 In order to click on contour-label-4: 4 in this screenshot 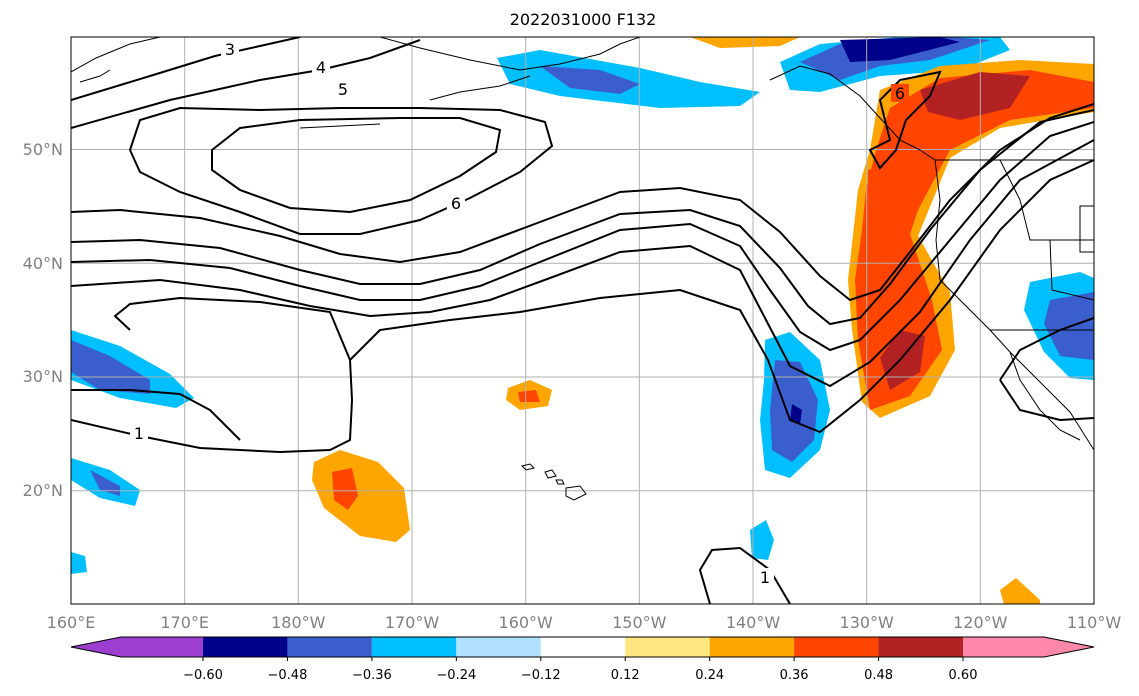, I will do `click(321, 67)`.